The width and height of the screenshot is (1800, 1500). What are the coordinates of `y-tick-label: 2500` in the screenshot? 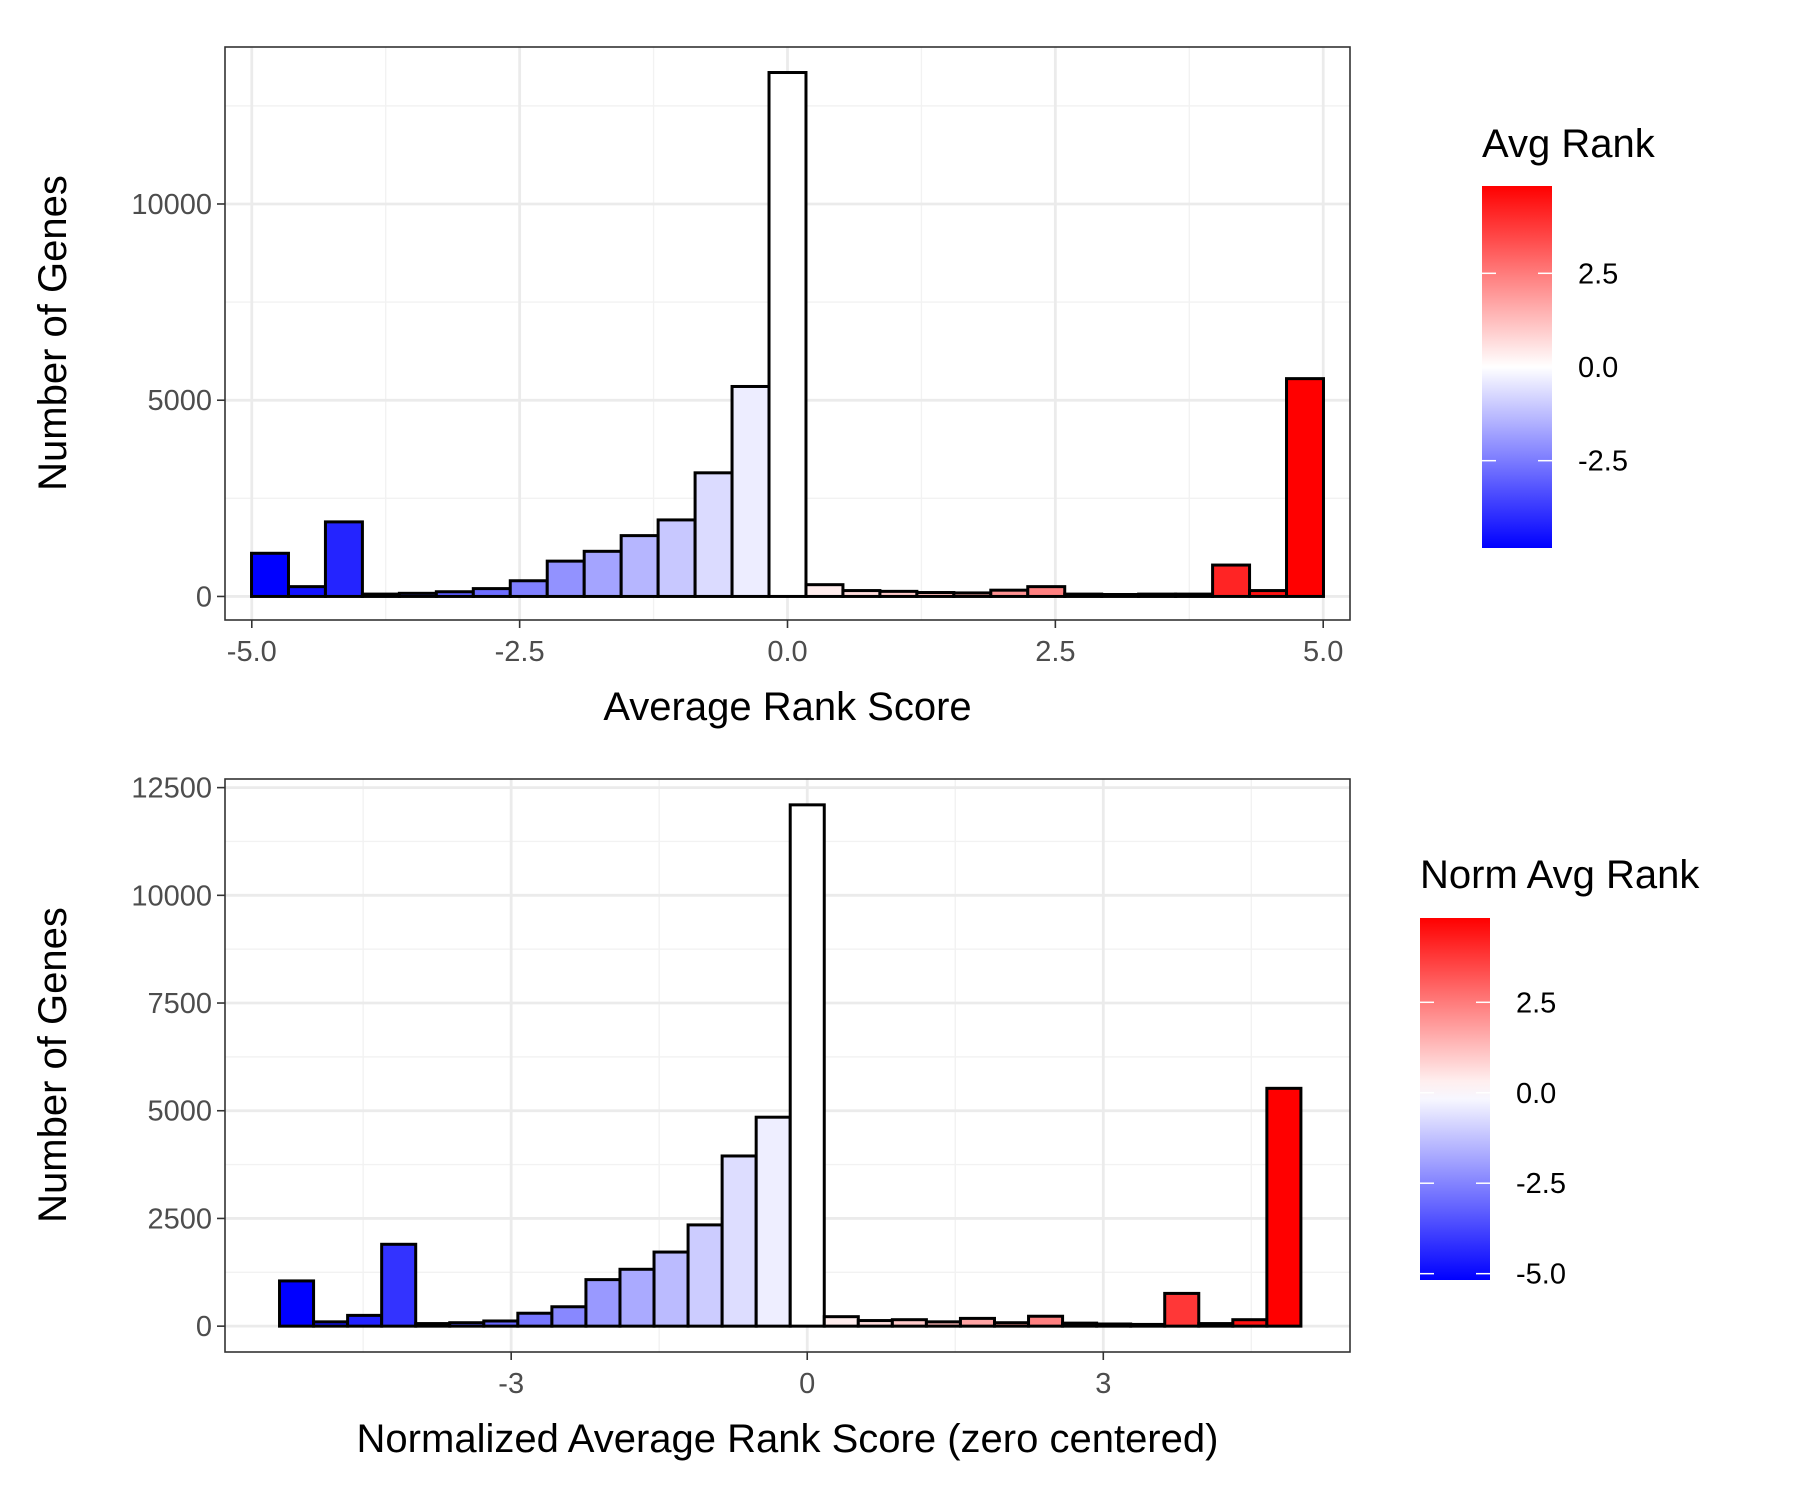 It's located at (179, 1219).